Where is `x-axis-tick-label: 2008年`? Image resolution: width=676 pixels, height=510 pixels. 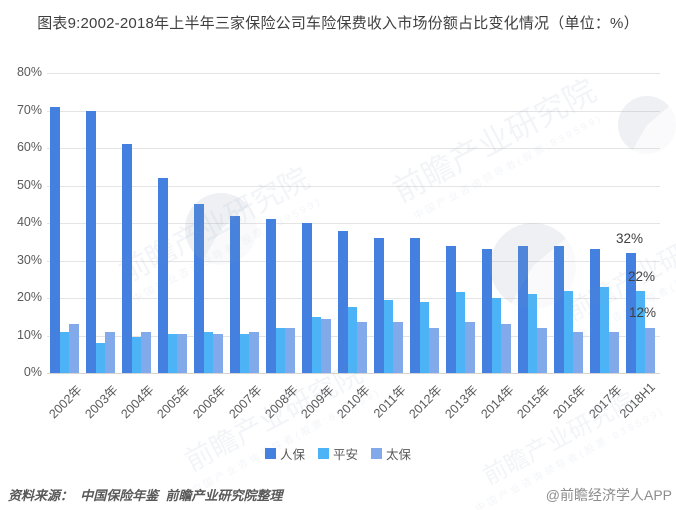
x-axis-tick-label: 2008年 is located at coordinates (281, 402).